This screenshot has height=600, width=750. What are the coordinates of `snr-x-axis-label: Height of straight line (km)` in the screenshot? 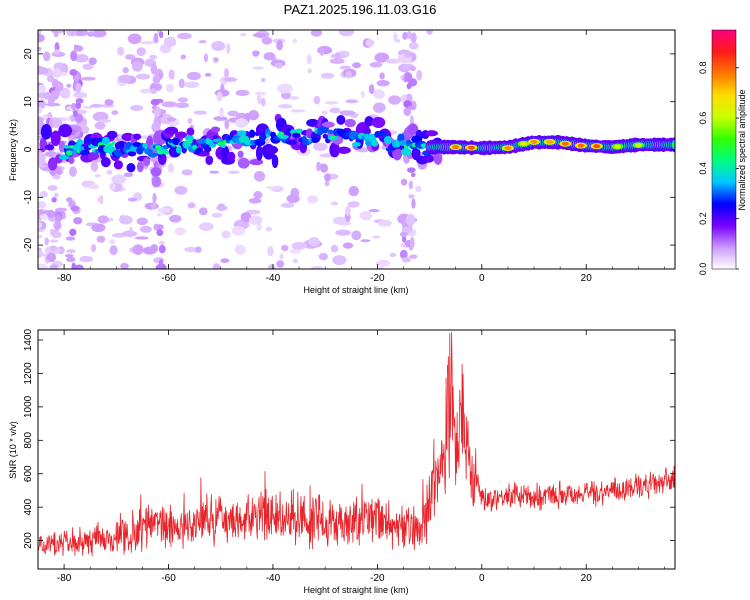 It's located at (355, 590).